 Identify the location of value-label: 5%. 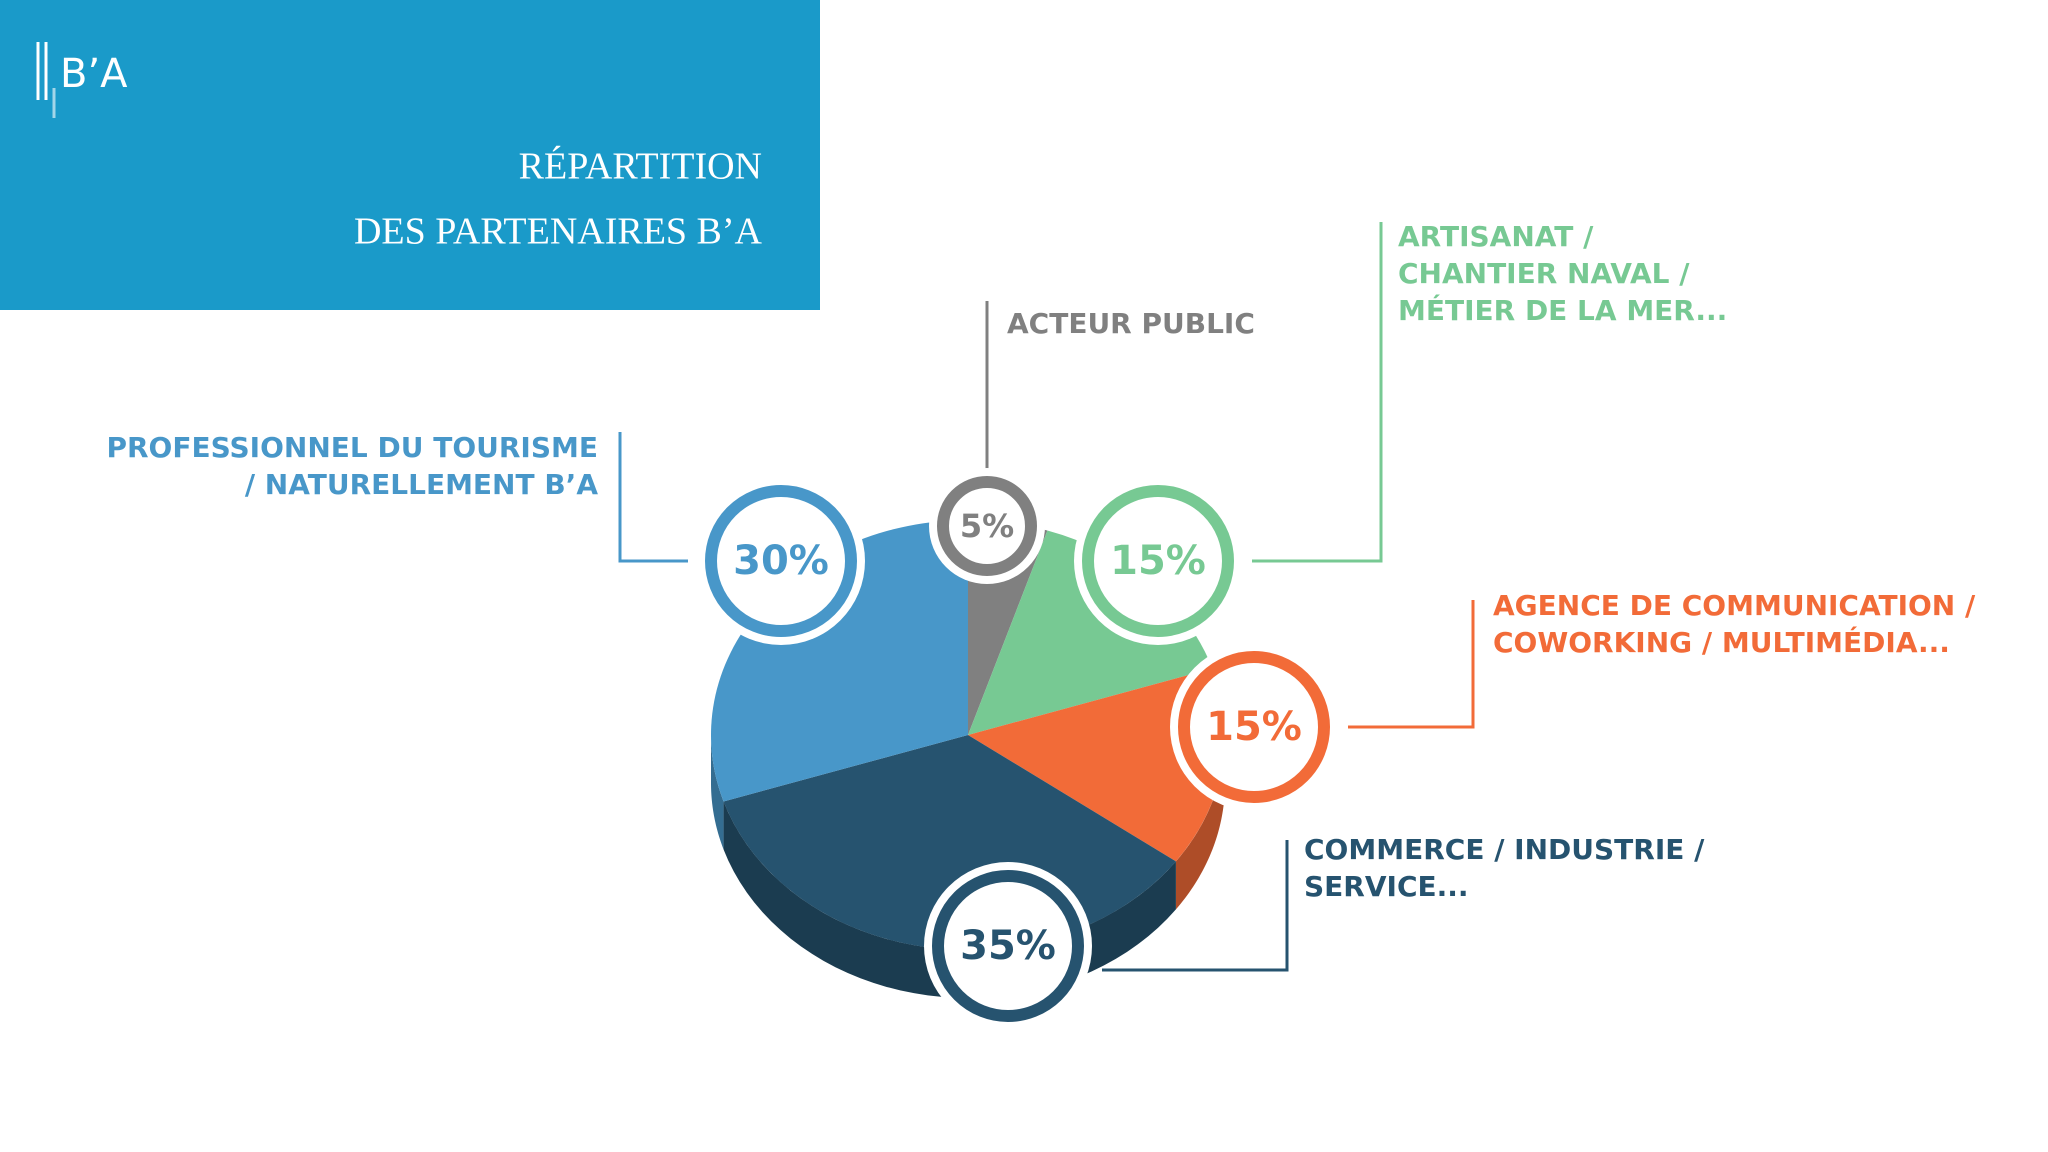
(987, 526).